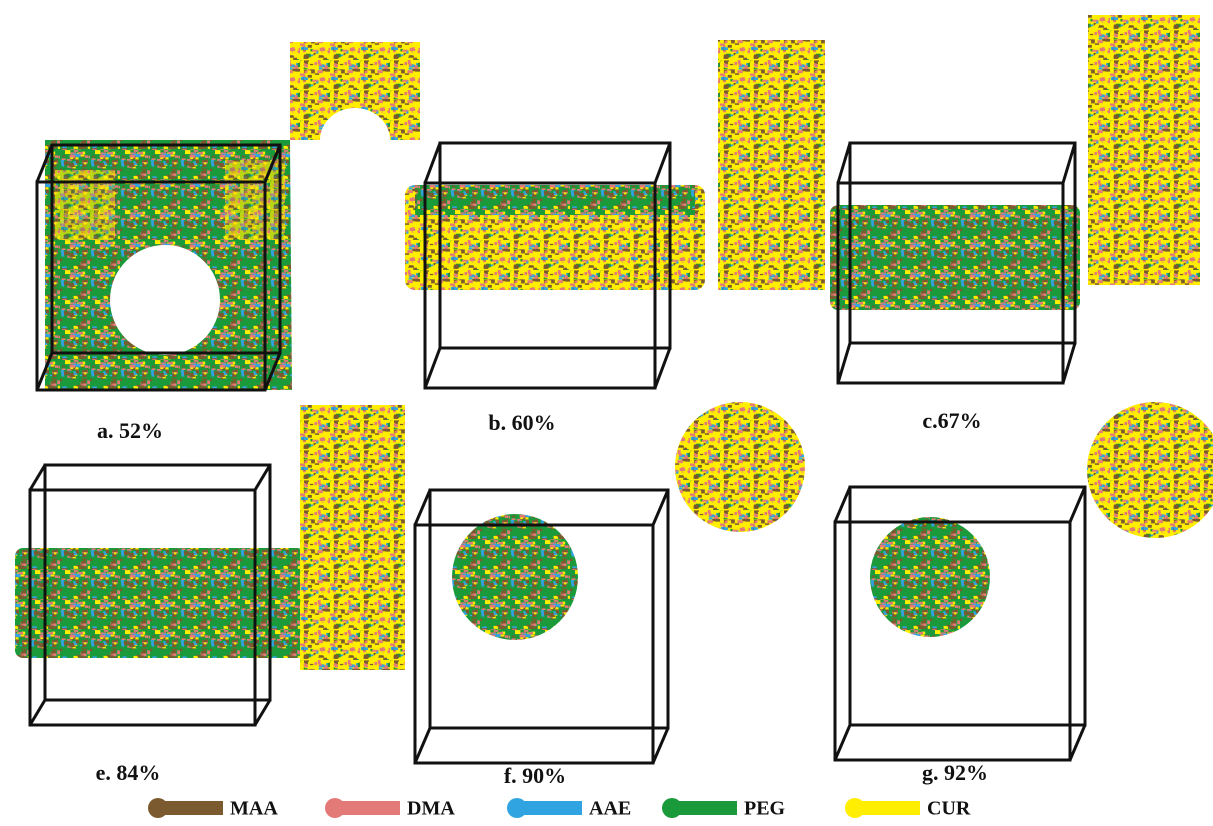  What do you see at coordinates (521, 422) in the screenshot?
I see `panel-label: b. 60%` at bounding box center [521, 422].